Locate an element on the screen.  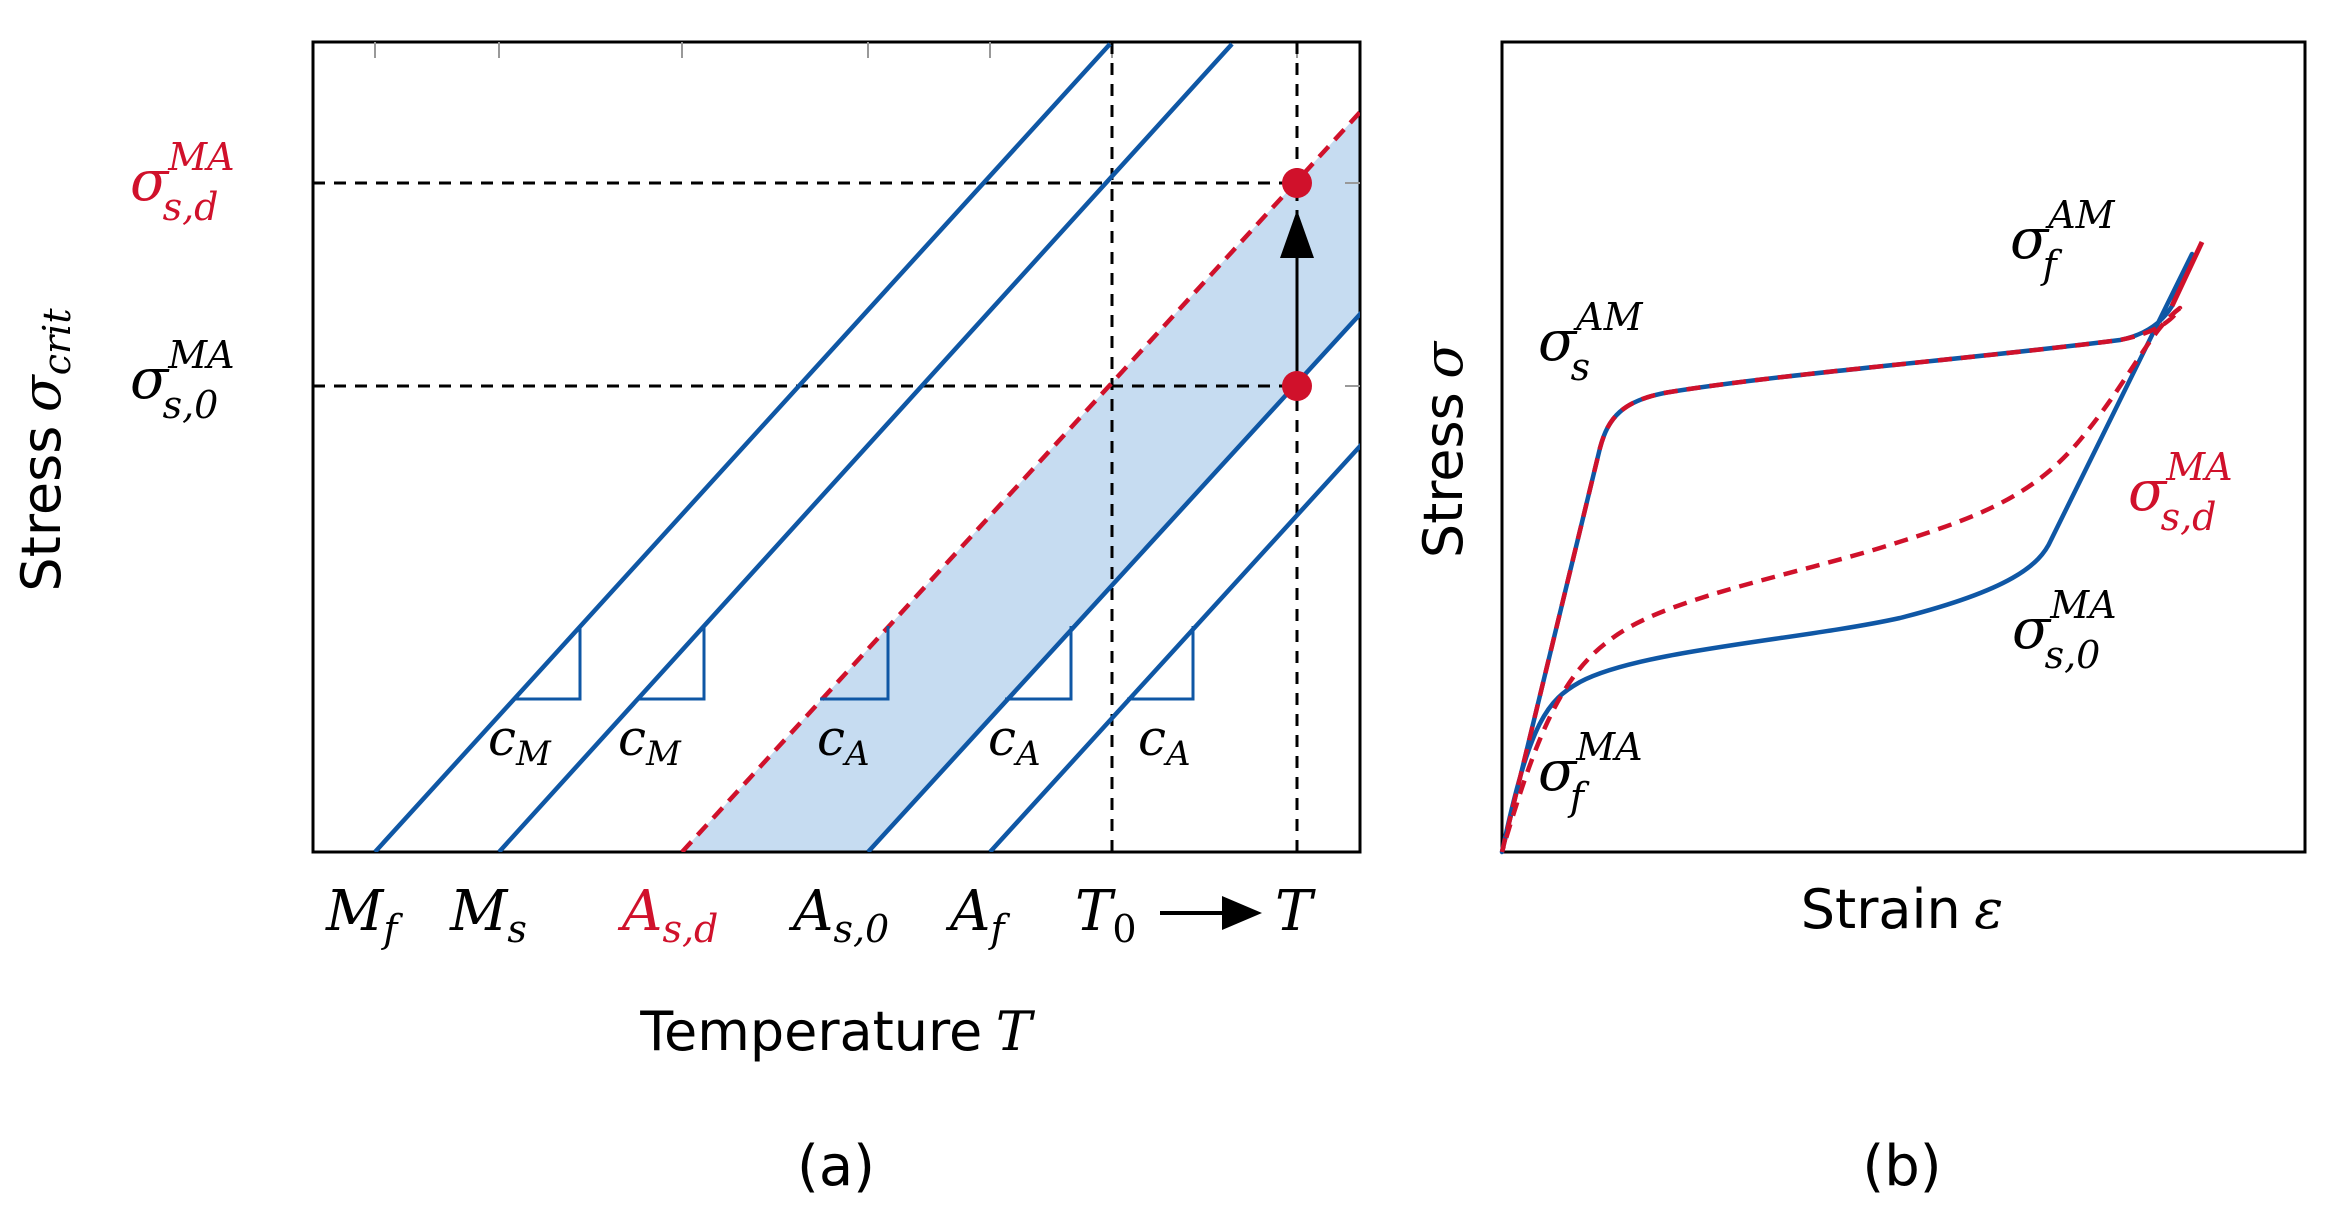
slope-label-2: cM is located at coordinates (650, 741).